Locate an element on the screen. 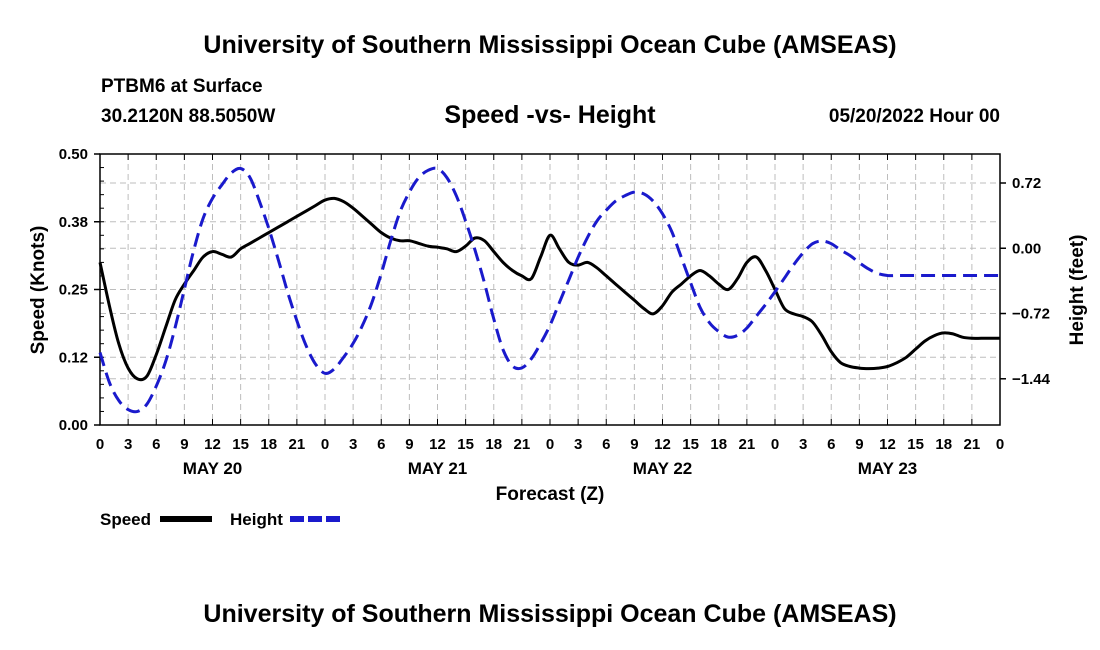 The width and height of the screenshot is (1100, 650). forecast-date: 05/20/2022 Hour 00 is located at coordinates (914, 116).